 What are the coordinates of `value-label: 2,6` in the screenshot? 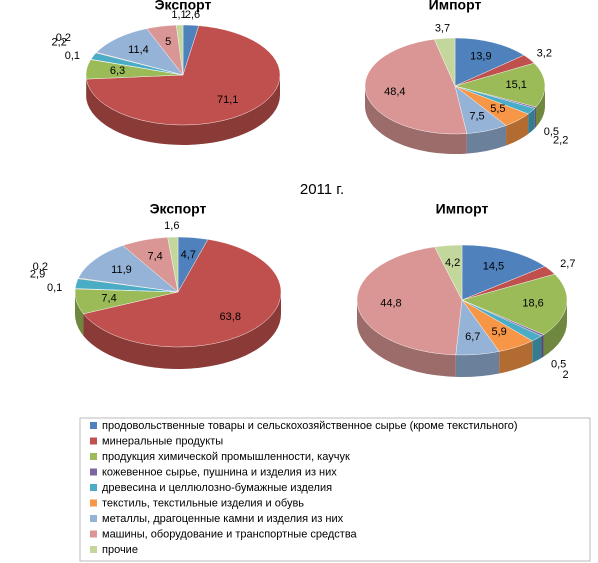 It's located at (192, 15).